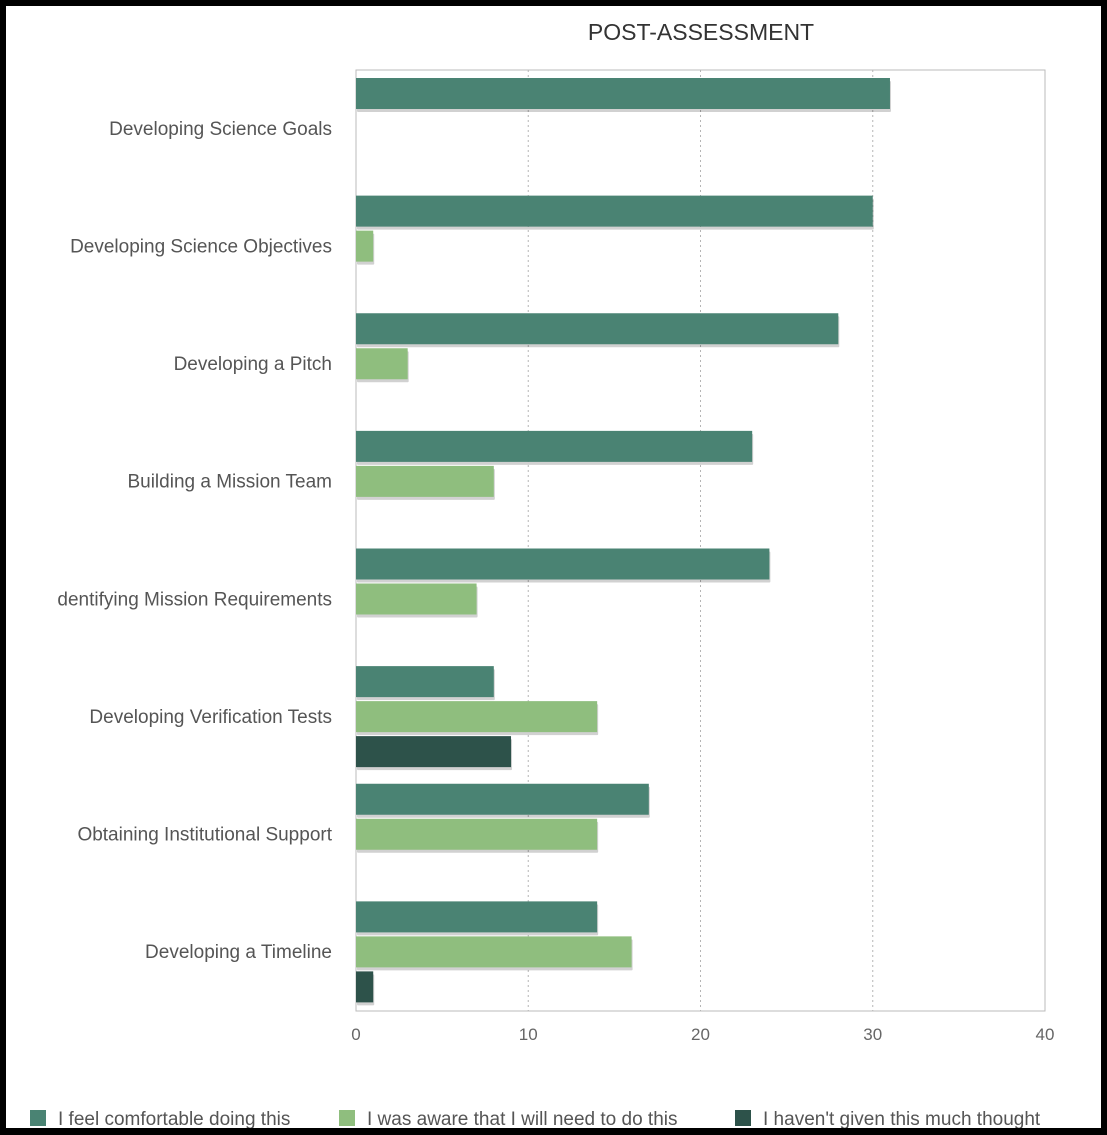 Image resolution: width=1107 pixels, height=1135 pixels. What do you see at coordinates (174, 1118) in the screenshot?
I see `legend-label: I feel comfortable doing this` at bounding box center [174, 1118].